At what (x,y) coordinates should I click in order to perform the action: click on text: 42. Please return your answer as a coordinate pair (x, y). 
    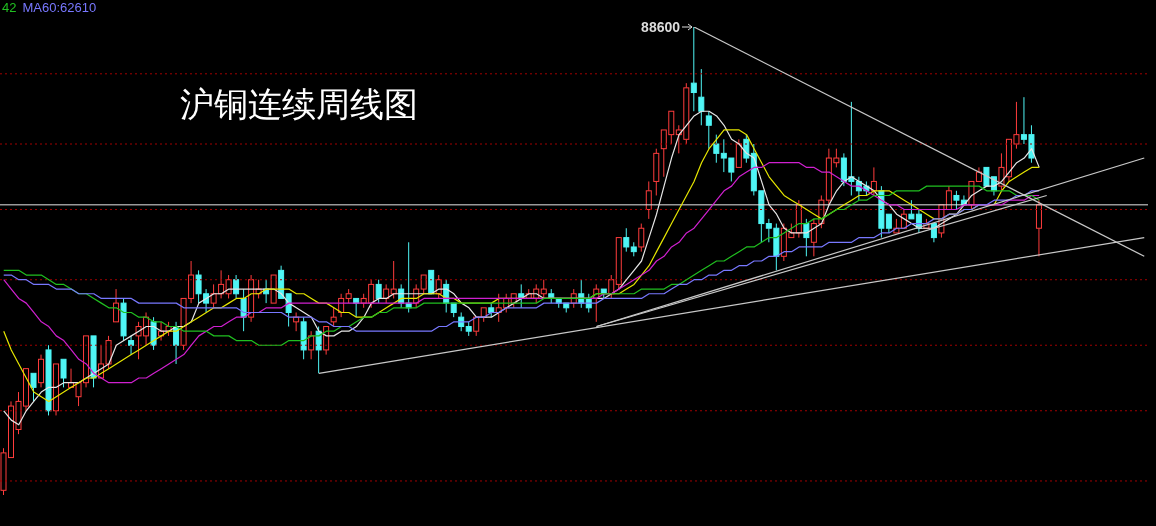
    Looking at the image, I should click on (9, 7).